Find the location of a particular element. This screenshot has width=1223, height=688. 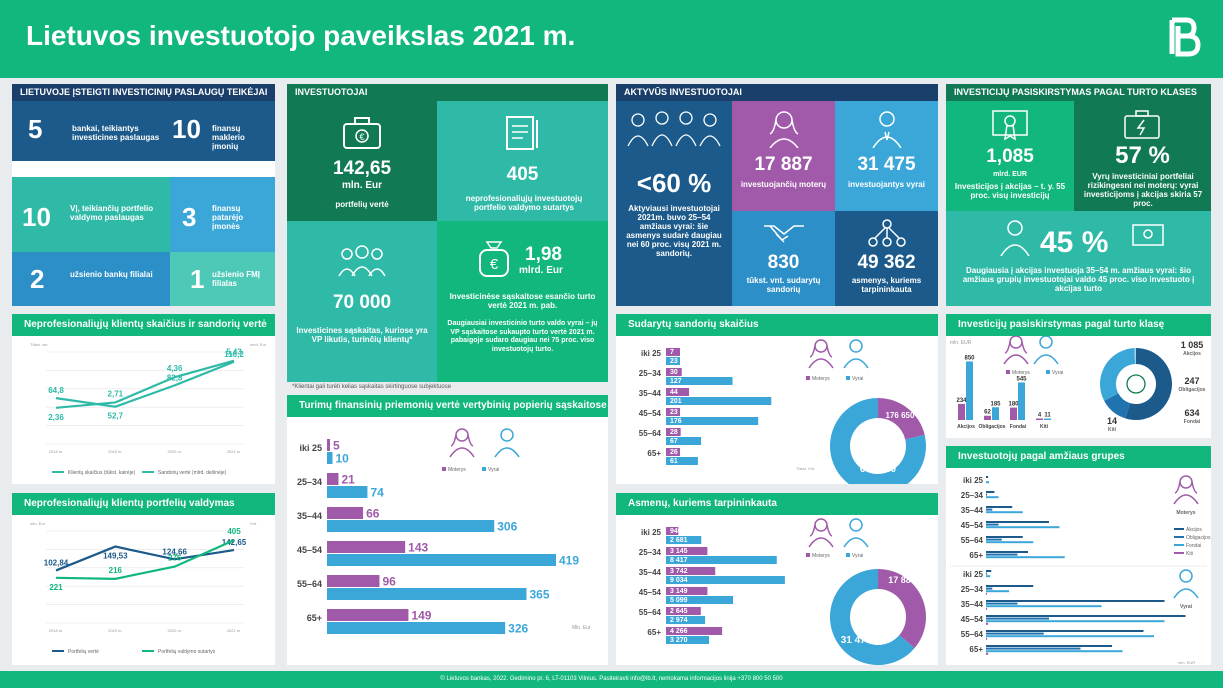

investors-tile-assets is located at coordinates (522, 301).